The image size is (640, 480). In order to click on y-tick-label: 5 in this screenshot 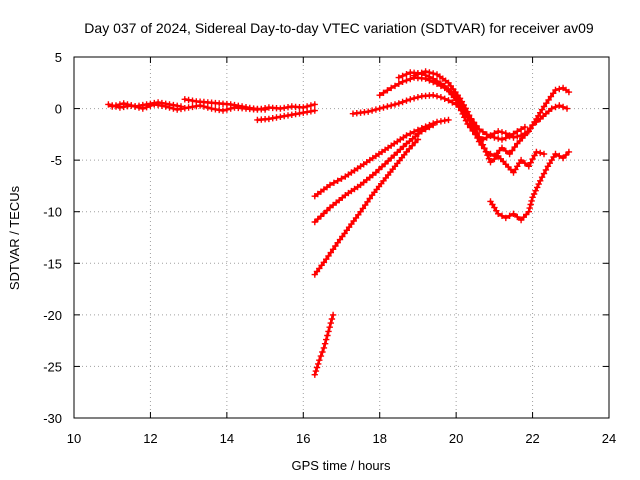, I will do `click(58, 57)`.